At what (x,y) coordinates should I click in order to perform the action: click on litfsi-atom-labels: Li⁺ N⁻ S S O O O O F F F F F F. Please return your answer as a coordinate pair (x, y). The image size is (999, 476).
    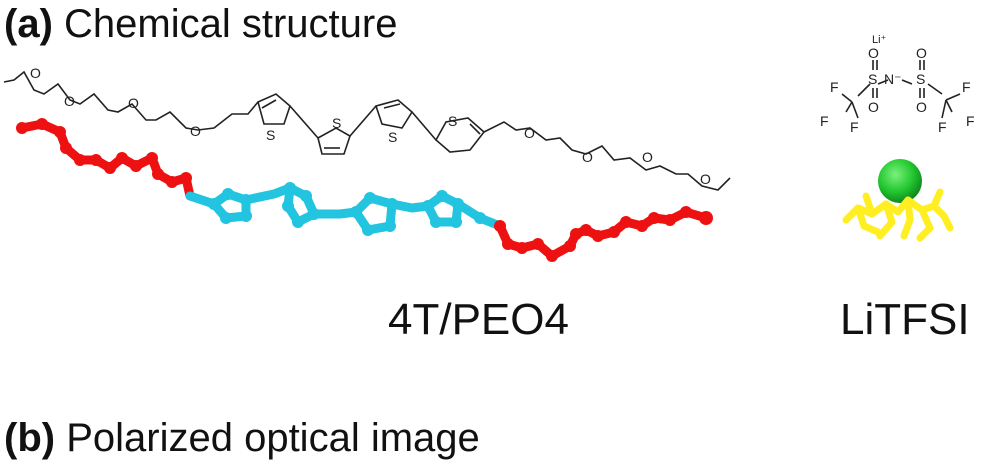
    Looking at the image, I should click on (897, 84).